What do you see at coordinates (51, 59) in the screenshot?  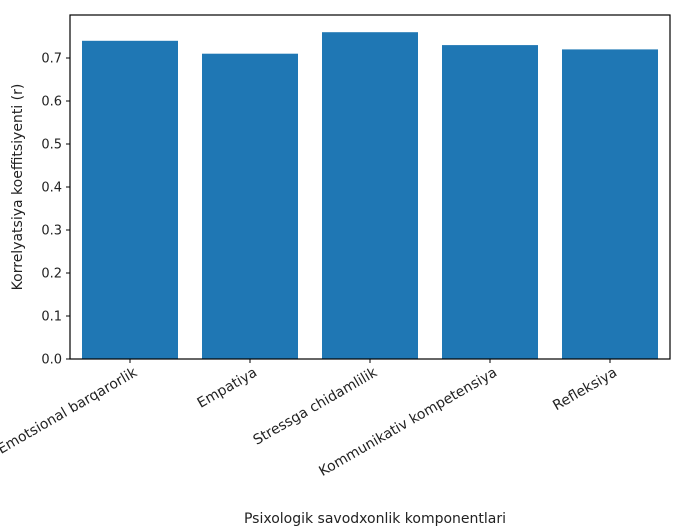 I see `y-tick-label: 0.7` at bounding box center [51, 59].